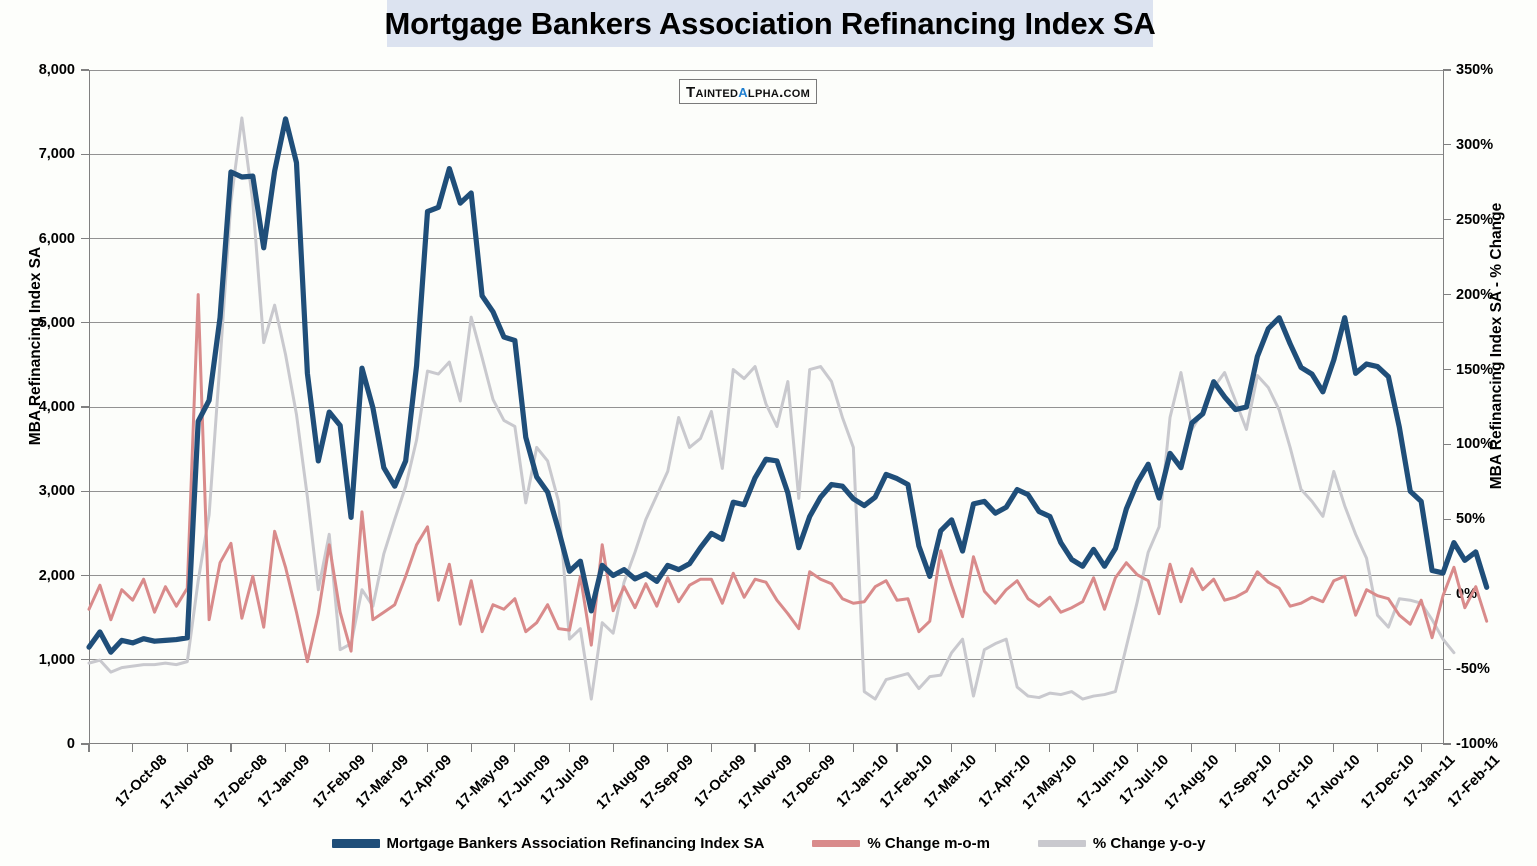 The height and width of the screenshot is (866, 1537). Describe the element at coordinates (56, 491) in the screenshot. I see `left-tick-label: 3,000` at that location.